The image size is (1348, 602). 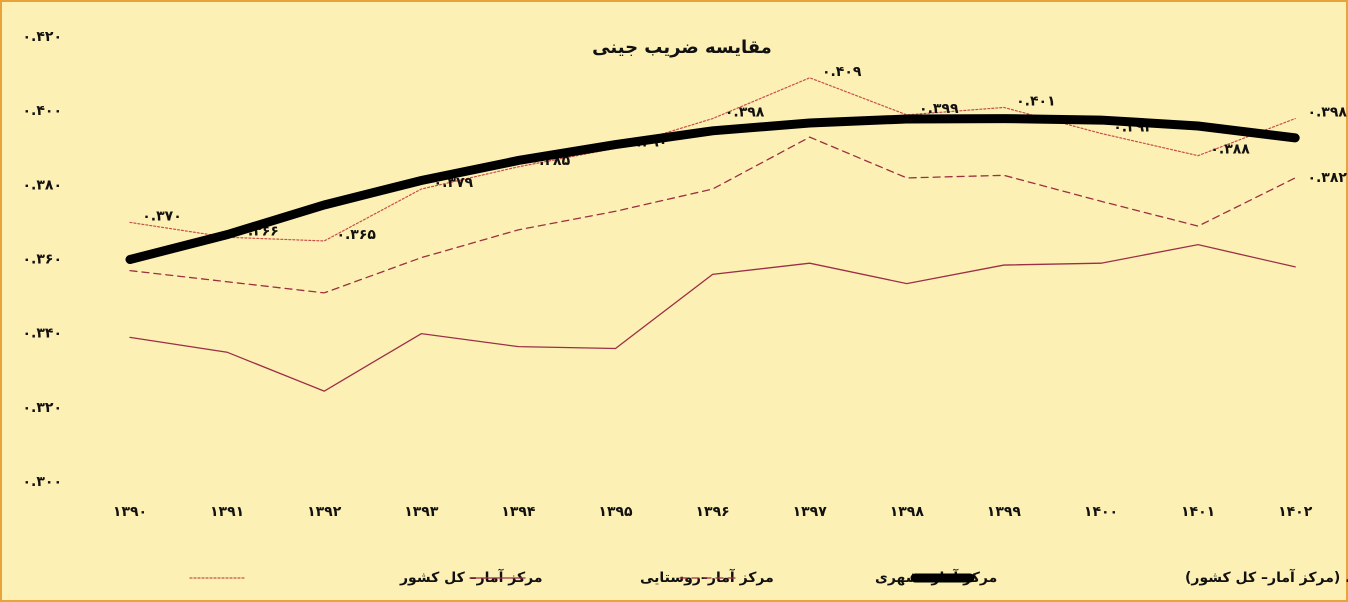 What do you see at coordinates (1004, 512) in the screenshot?
I see `x-tick-label: ۱۳۹۹` at bounding box center [1004, 512].